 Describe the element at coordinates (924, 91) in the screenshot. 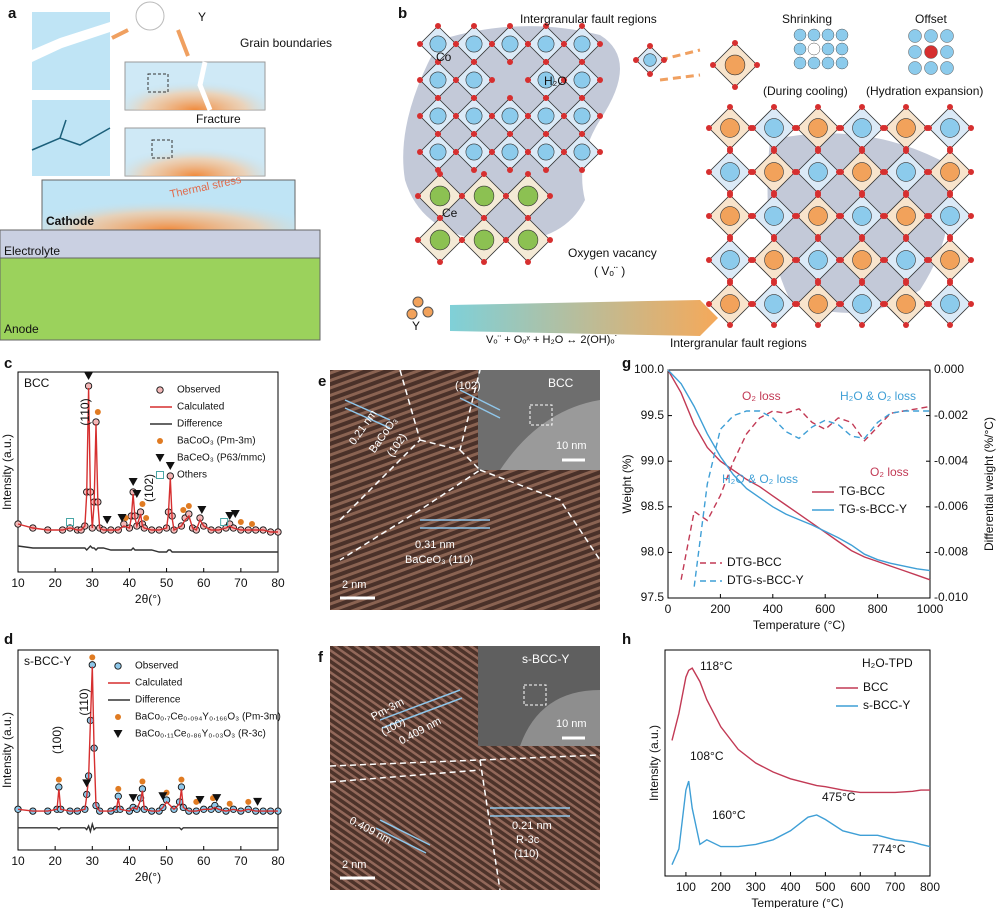

I see `hydration-label: (Hydration expansion)` at that location.